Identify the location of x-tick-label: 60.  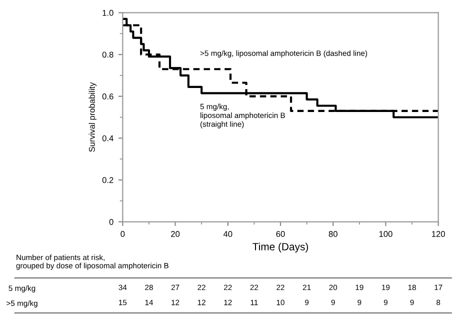
(280, 234).